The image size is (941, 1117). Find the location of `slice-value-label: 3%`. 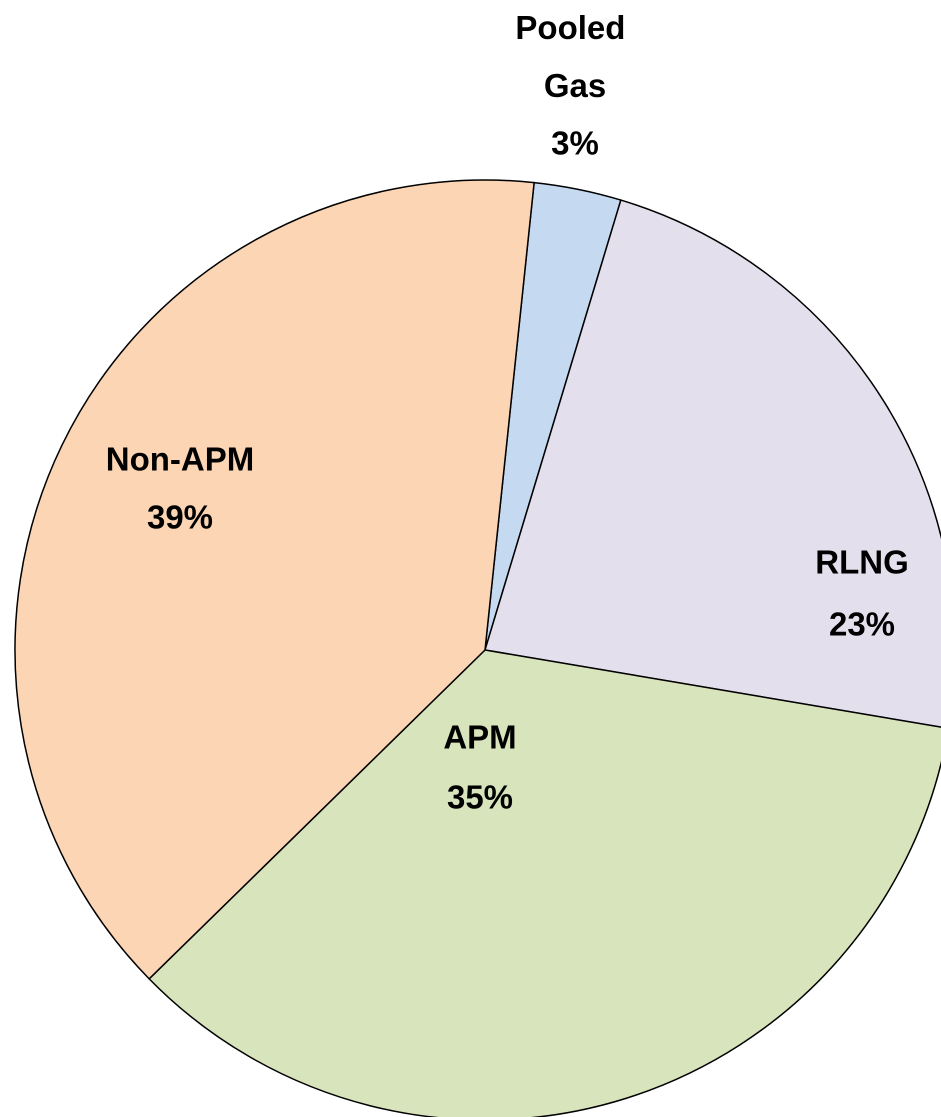

slice-value-label: 3% is located at coordinates (575, 143).